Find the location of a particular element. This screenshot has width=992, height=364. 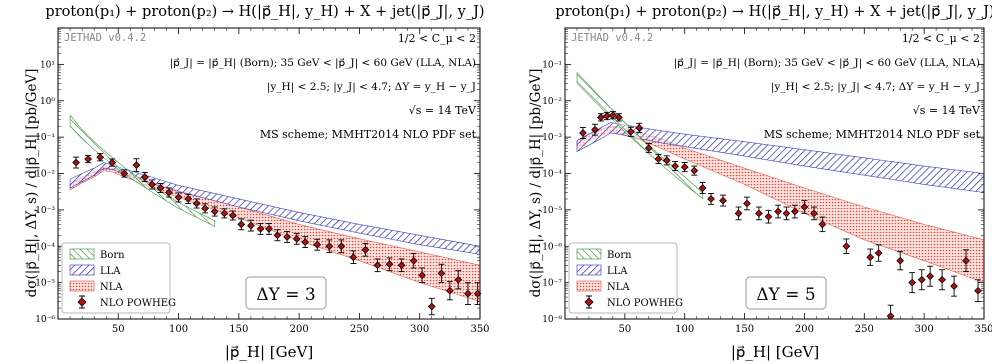

y-tick-label: 10⁰ is located at coordinates (47, 102).